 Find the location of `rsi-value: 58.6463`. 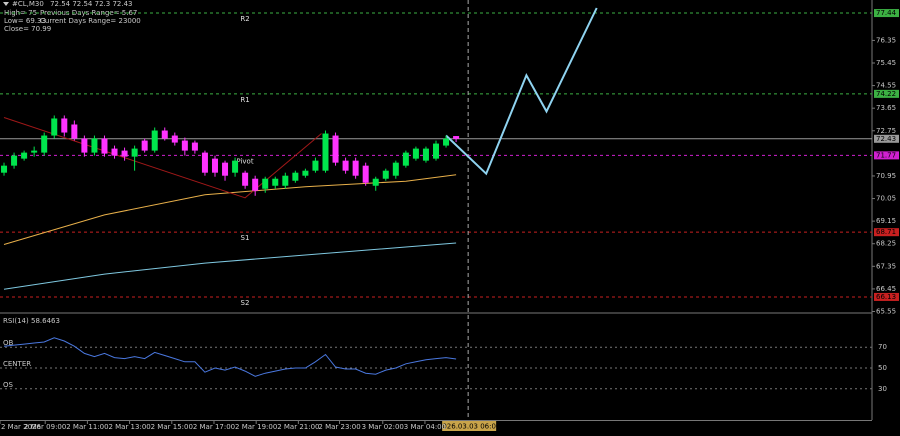

rsi-value: 58.6463 is located at coordinates (45, 321).